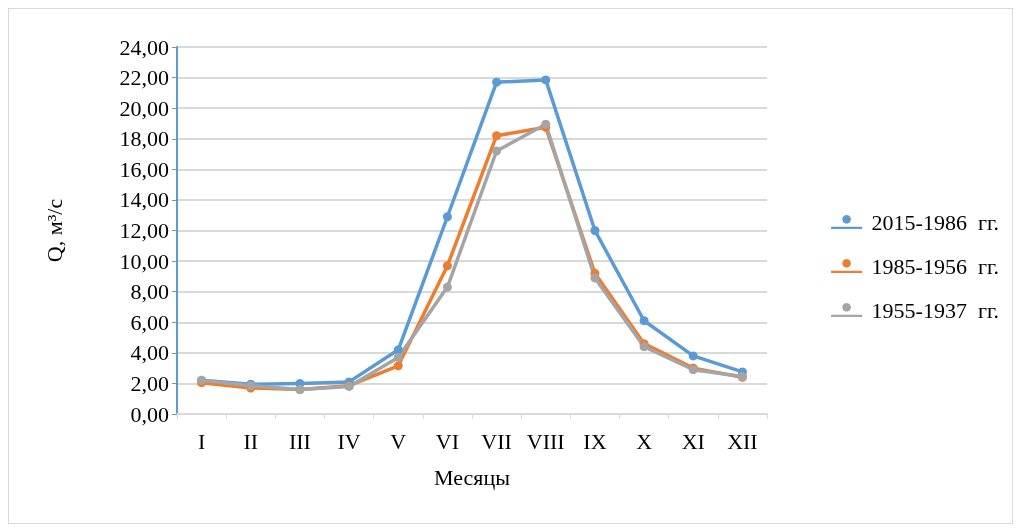 The width and height of the screenshot is (1021, 532). I want to click on y-tick-label: 0,00, so click(149, 414).